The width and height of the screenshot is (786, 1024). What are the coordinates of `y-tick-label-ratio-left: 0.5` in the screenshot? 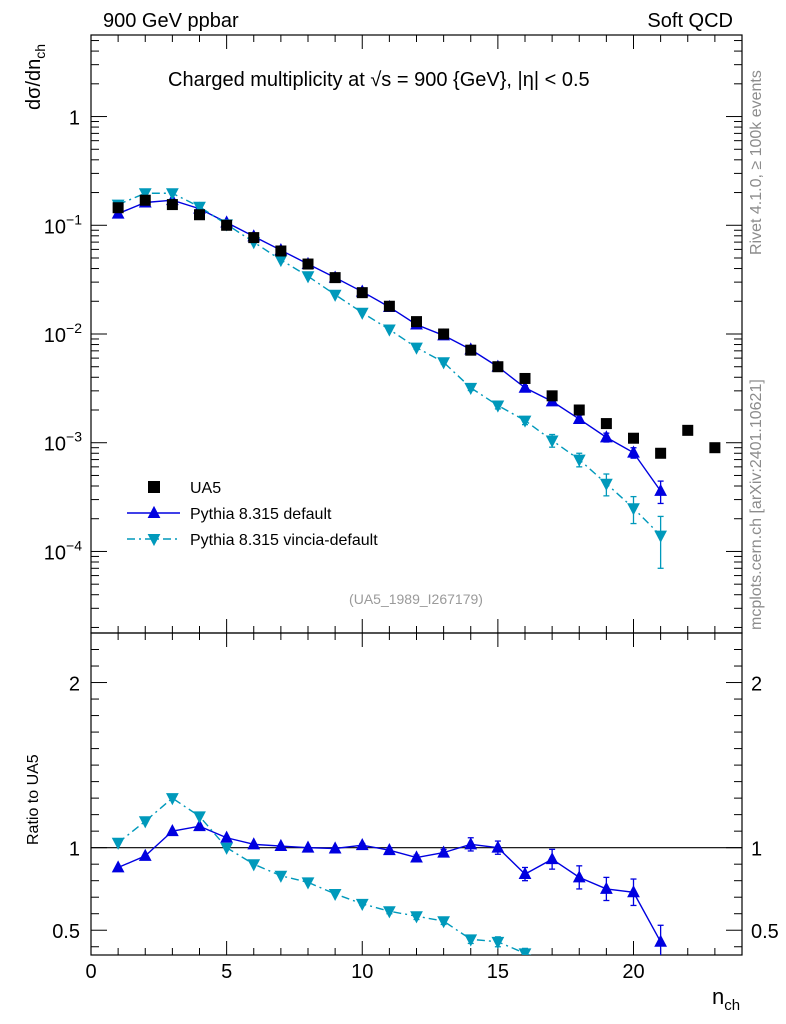 It's located at (66, 932).